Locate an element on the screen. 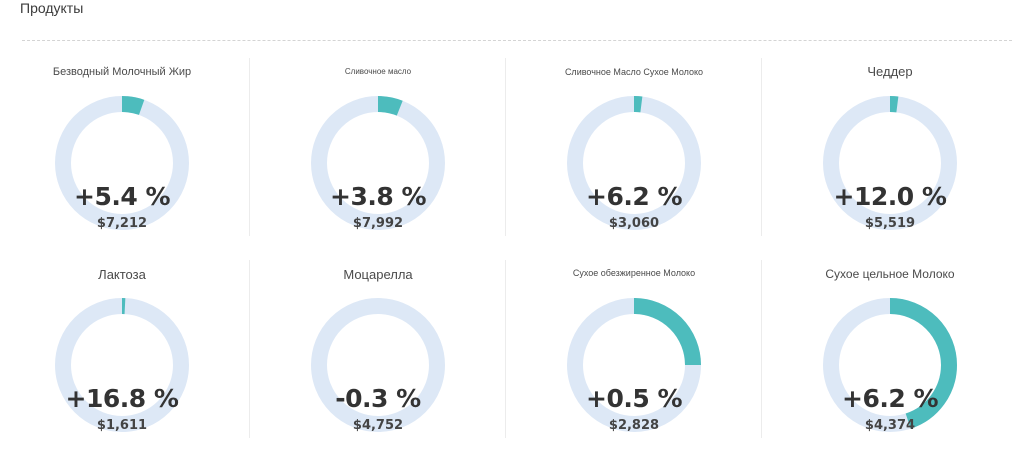 This screenshot has width=1024, height=458. price-value: $7,212 is located at coordinates (122, 223).